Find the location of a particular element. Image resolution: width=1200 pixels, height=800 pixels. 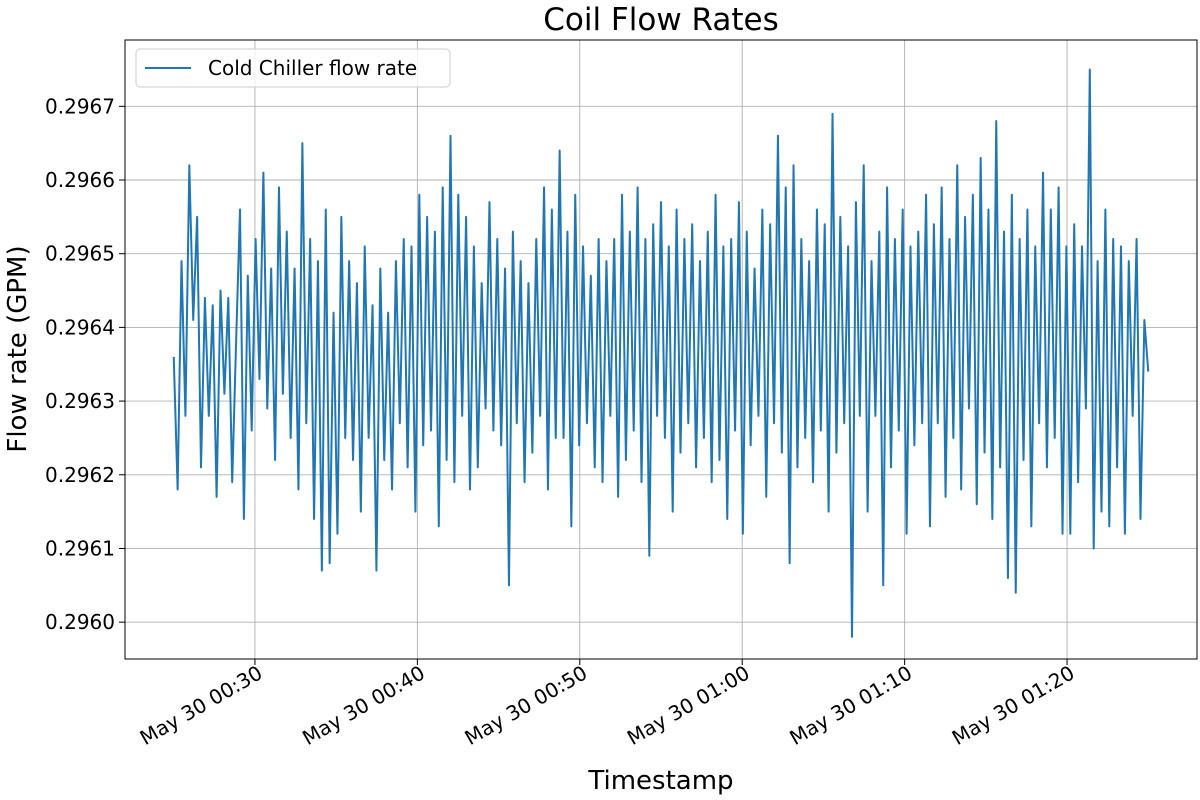

y-axis-title: Flow rate (GPM) is located at coordinates (18, 348).